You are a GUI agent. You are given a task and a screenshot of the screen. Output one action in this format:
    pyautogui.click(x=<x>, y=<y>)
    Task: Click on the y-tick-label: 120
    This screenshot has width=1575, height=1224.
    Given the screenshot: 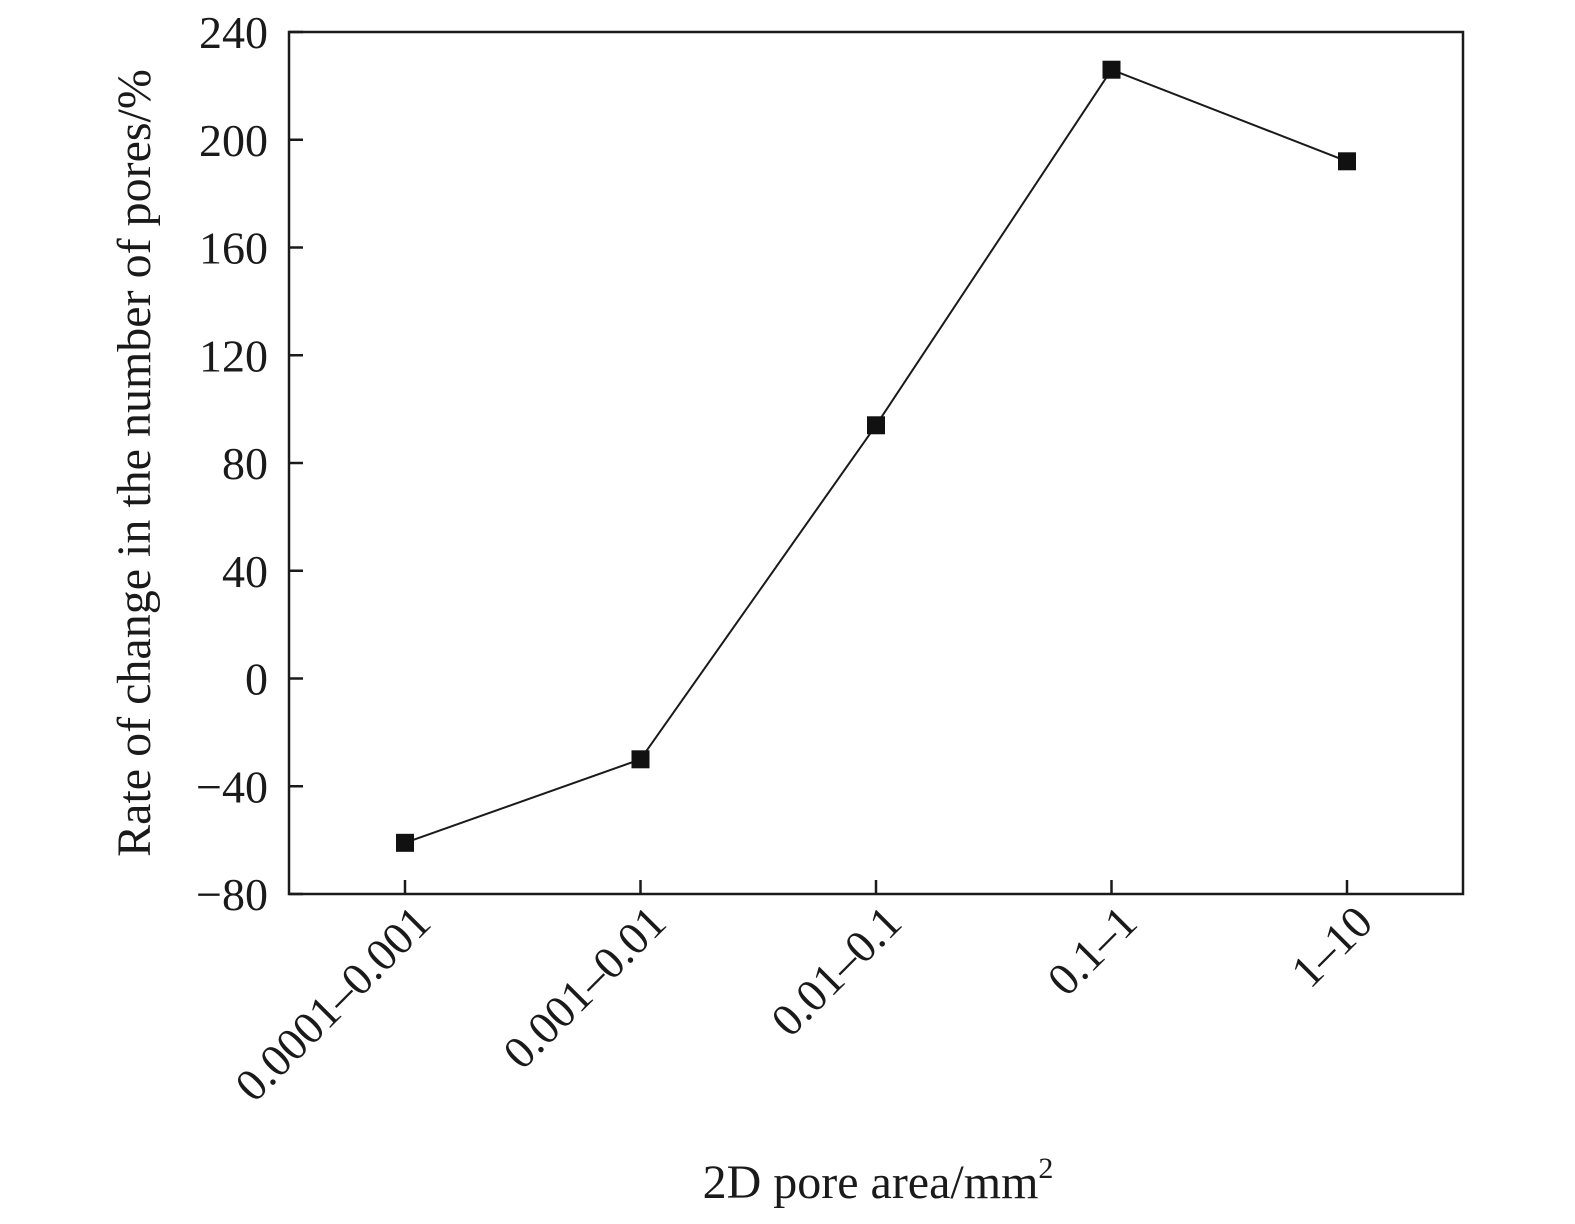 What is the action you would take?
    pyautogui.click(x=233, y=355)
    